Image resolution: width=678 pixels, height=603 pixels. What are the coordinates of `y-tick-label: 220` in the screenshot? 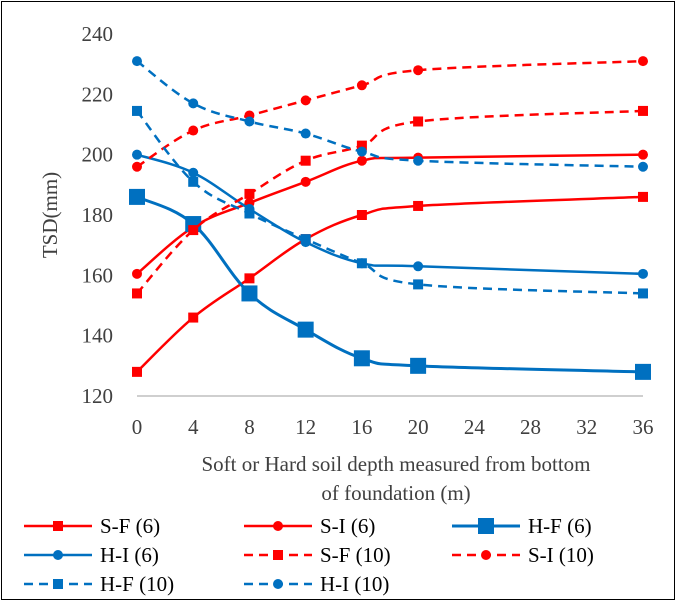 It's located at (98, 94).